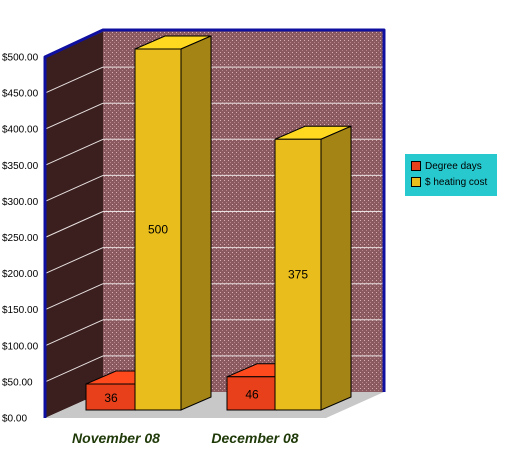 Image resolution: width=505 pixels, height=453 pixels. What do you see at coordinates (14, 419) in the screenshot?
I see `y-tick-label: $0.00` at bounding box center [14, 419].